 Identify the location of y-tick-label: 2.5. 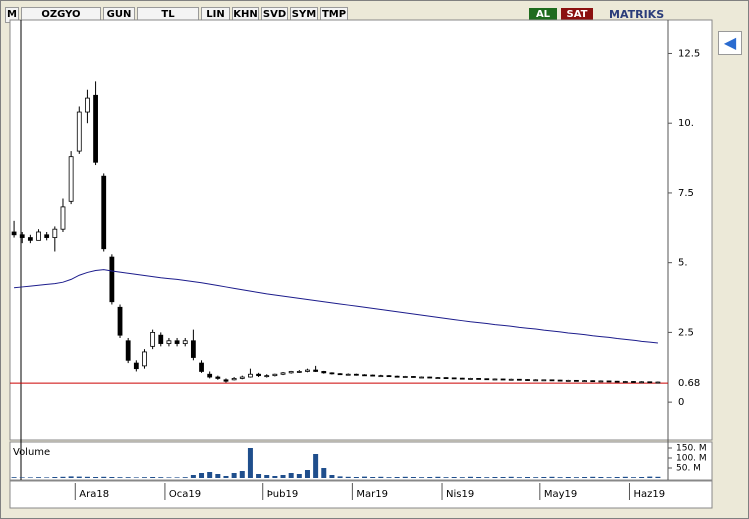
(686, 332).